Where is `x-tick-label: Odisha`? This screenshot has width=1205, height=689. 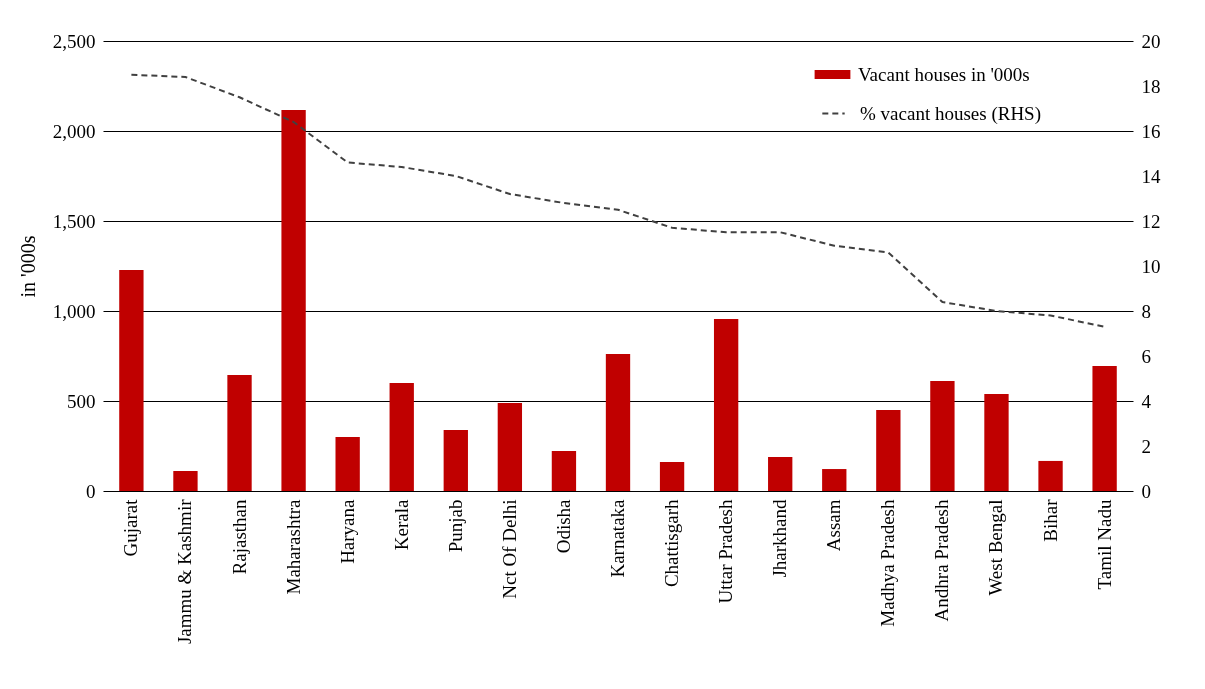
x-tick-label: Odisha is located at coordinates (563, 526).